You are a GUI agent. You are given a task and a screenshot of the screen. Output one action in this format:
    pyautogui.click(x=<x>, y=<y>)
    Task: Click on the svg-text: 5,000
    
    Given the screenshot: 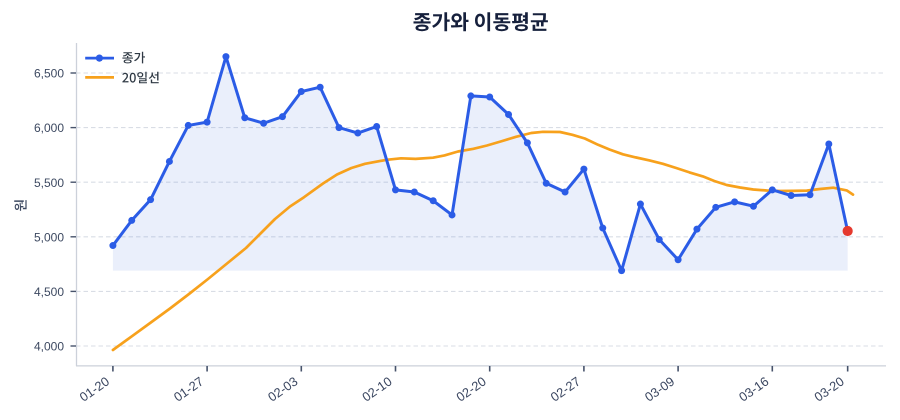 What is the action you would take?
    pyautogui.click(x=49, y=237)
    